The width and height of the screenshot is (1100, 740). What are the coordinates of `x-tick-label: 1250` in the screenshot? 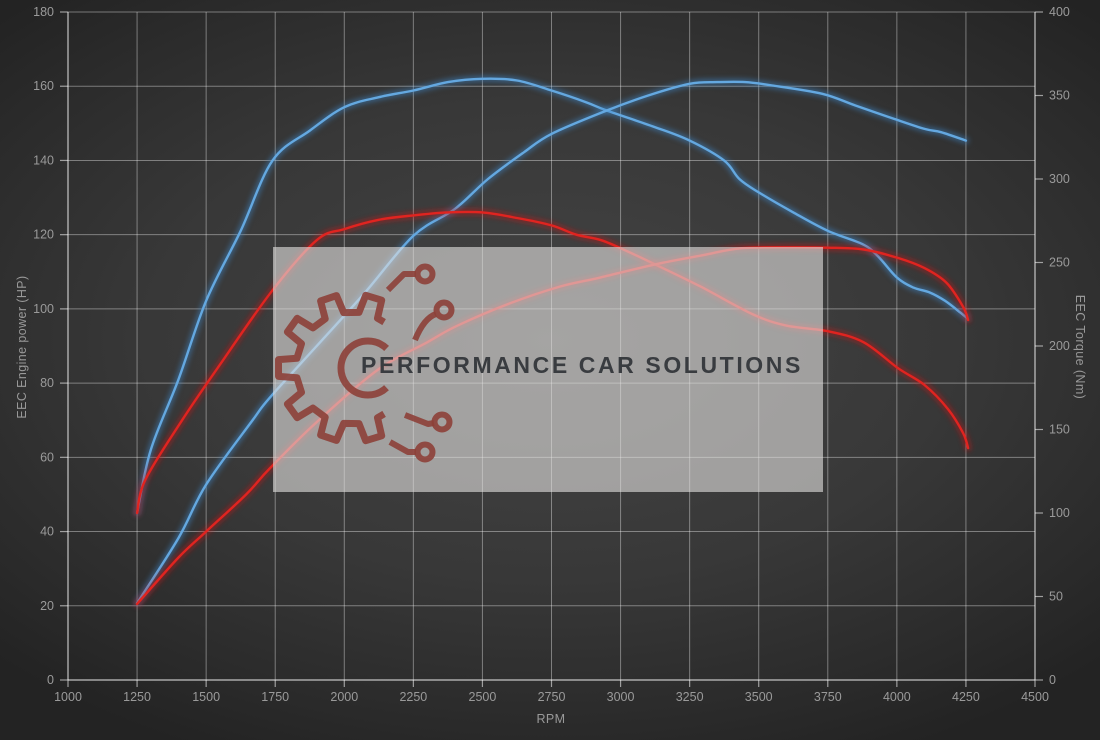 It's located at (137, 697).